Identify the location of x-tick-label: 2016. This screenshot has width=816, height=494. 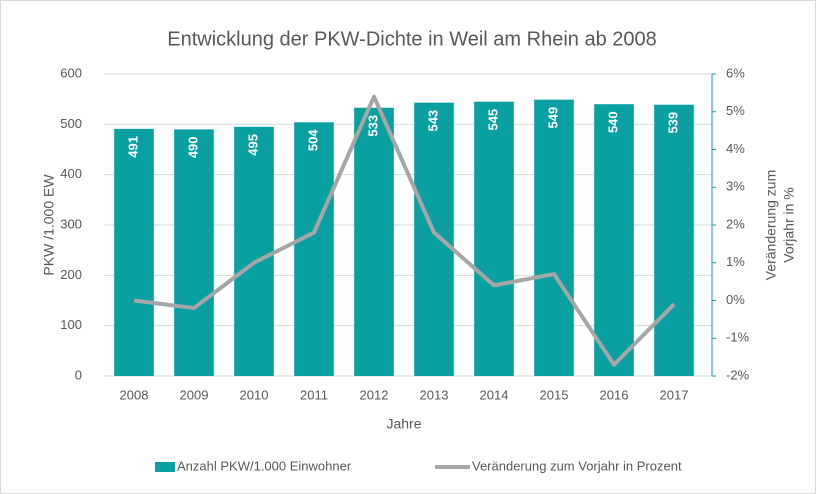
(614, 394).